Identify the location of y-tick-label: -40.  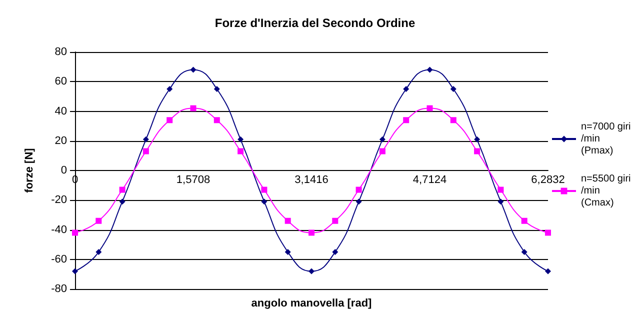
(59, 230).